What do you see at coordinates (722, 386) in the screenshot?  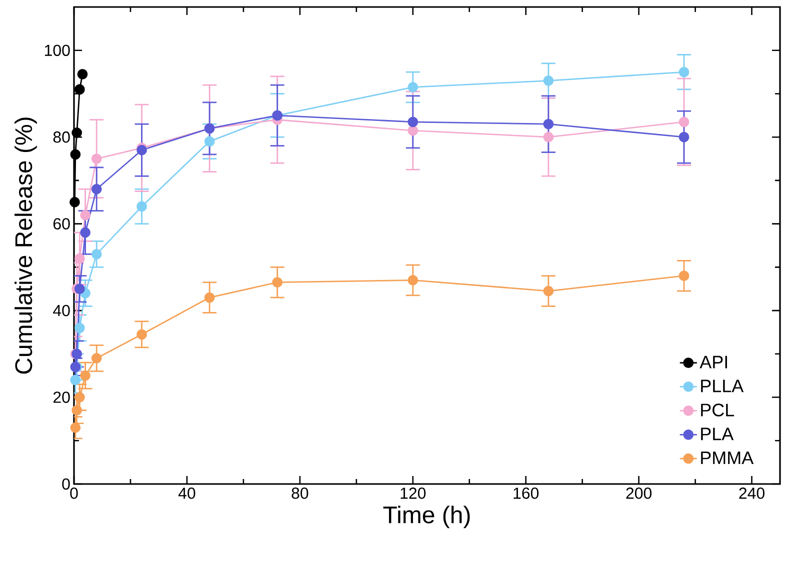 I see `legend-label: PLLA` at bounding box center [722, 386].